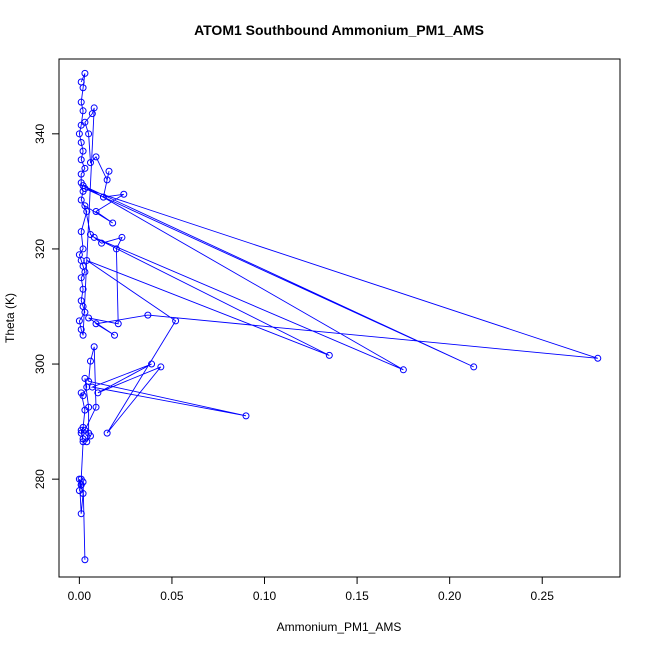 The height and width of the screenshot is (650, 650). Describe the element at coordinates (40, 479) in the screenshot. I see `y-tick-label: 280` at that location.